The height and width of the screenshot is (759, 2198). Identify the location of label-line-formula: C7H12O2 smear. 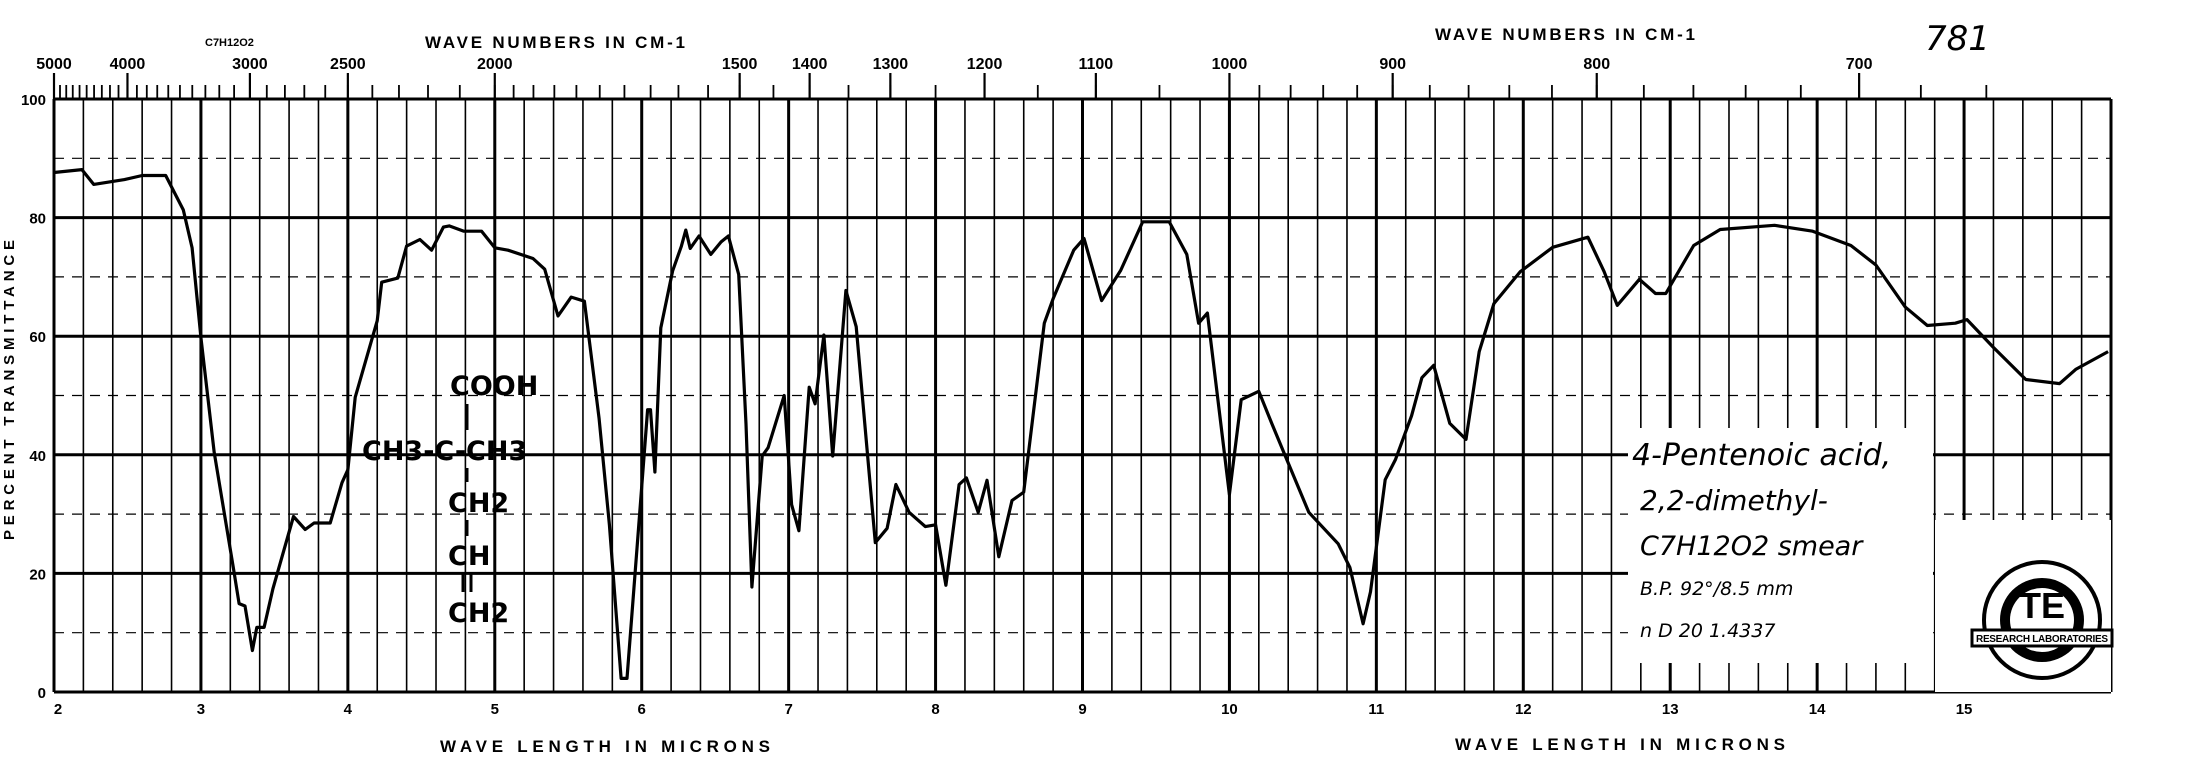
(1752, 546).